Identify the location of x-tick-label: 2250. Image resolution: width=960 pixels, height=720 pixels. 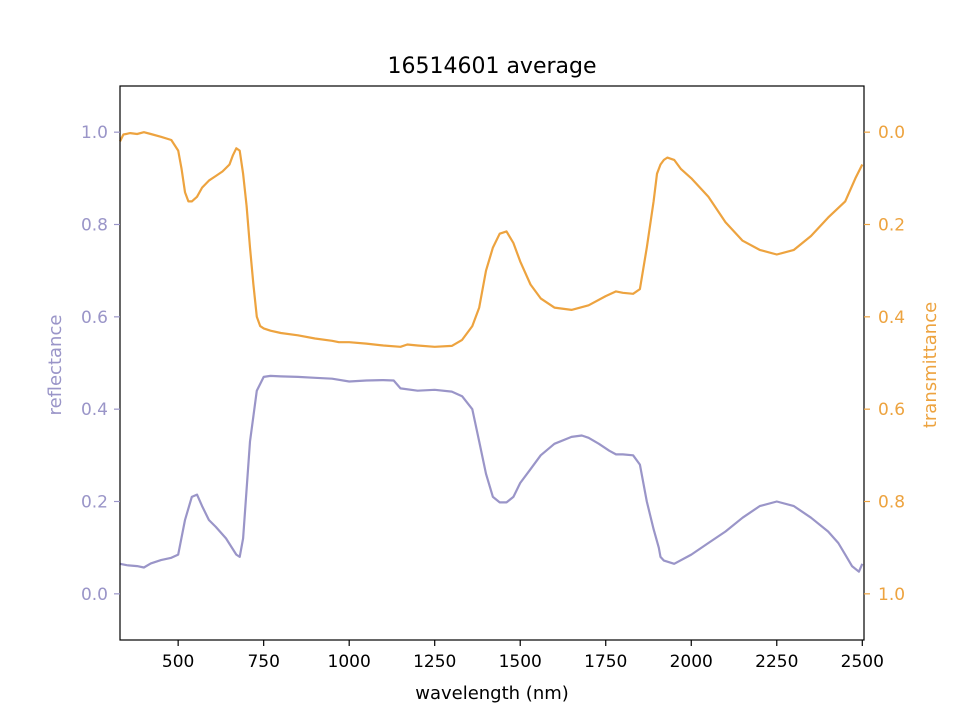
(776, 662).